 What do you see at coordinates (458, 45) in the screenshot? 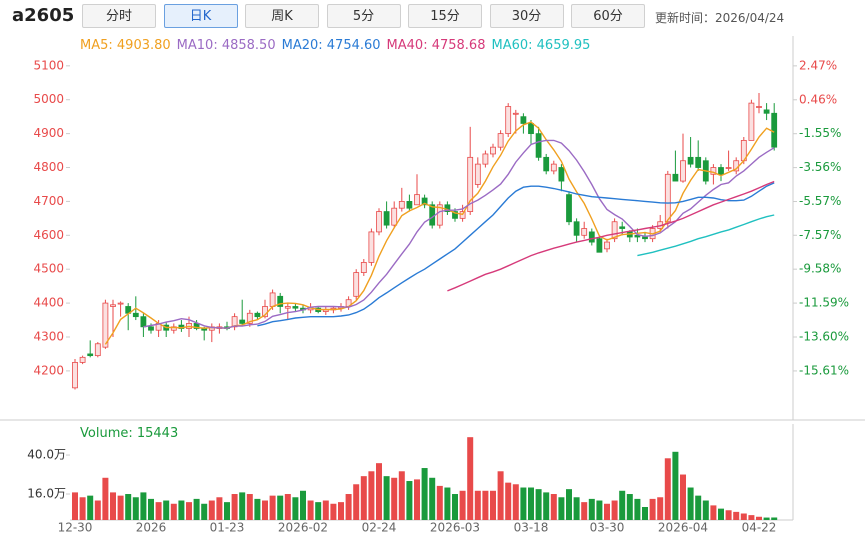
I see `legend-value: 4758.68` at bounding box center [458, 45].